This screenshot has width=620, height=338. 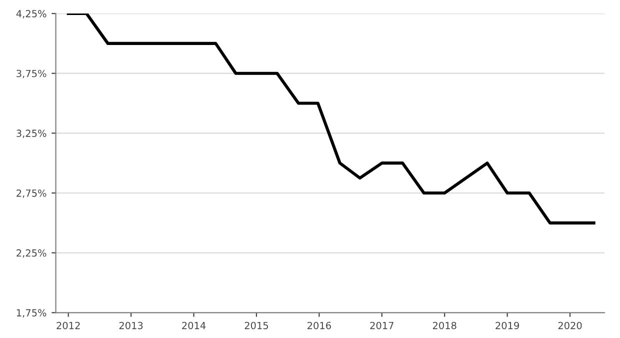 I want to click on x-tick-label: 2019, so click(x=507, y=326).